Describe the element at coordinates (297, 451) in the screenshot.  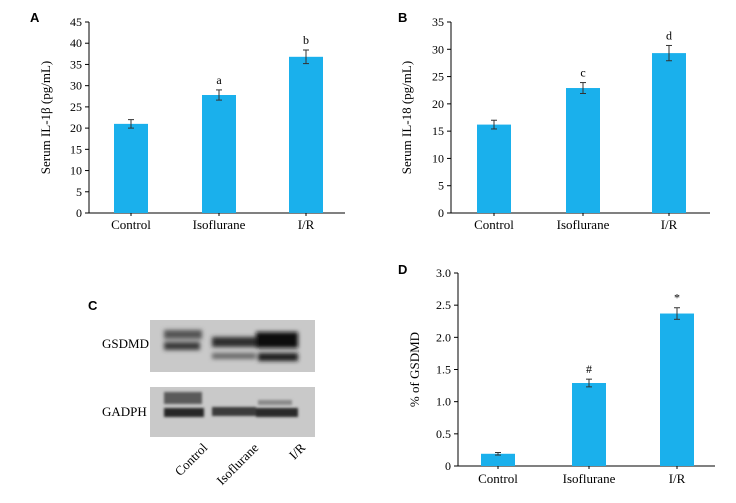
I see `blot-lane-label-ir: I/R` at that location.